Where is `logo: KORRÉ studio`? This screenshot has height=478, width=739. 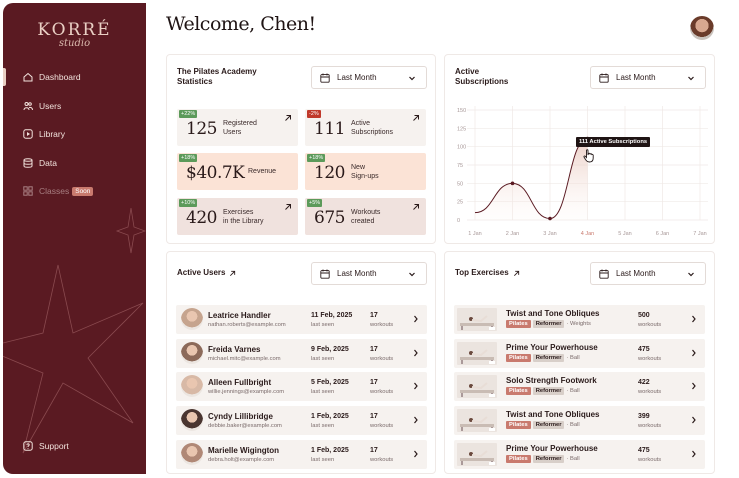
logo: KORRÉ studio is located at coordinates (74, 34).